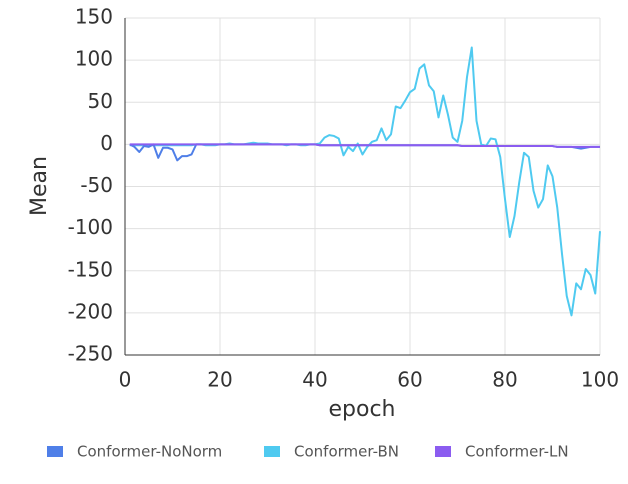 The height and width of the screenshot is (484, 628). I want to click on y-tick-label: -50, so click(96, 185).